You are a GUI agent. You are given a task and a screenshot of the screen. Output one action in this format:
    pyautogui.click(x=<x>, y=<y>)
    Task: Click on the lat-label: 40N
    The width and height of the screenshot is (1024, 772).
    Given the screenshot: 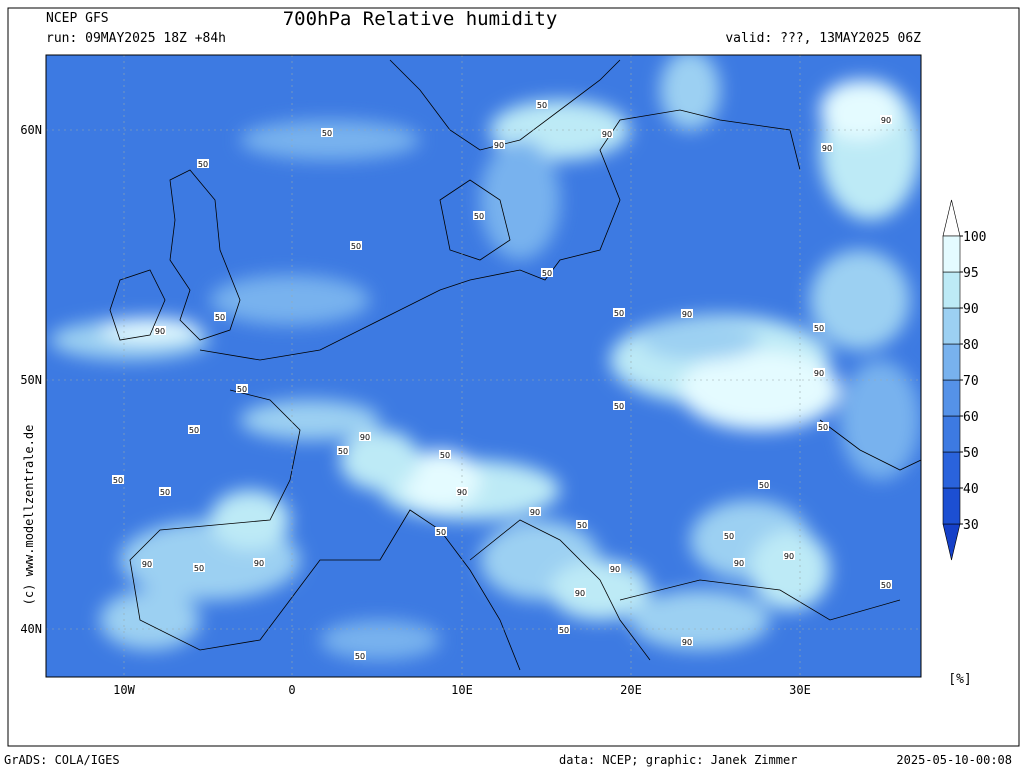 What is the action you would take?
    pyautogui.click(x=31, y=629)
    